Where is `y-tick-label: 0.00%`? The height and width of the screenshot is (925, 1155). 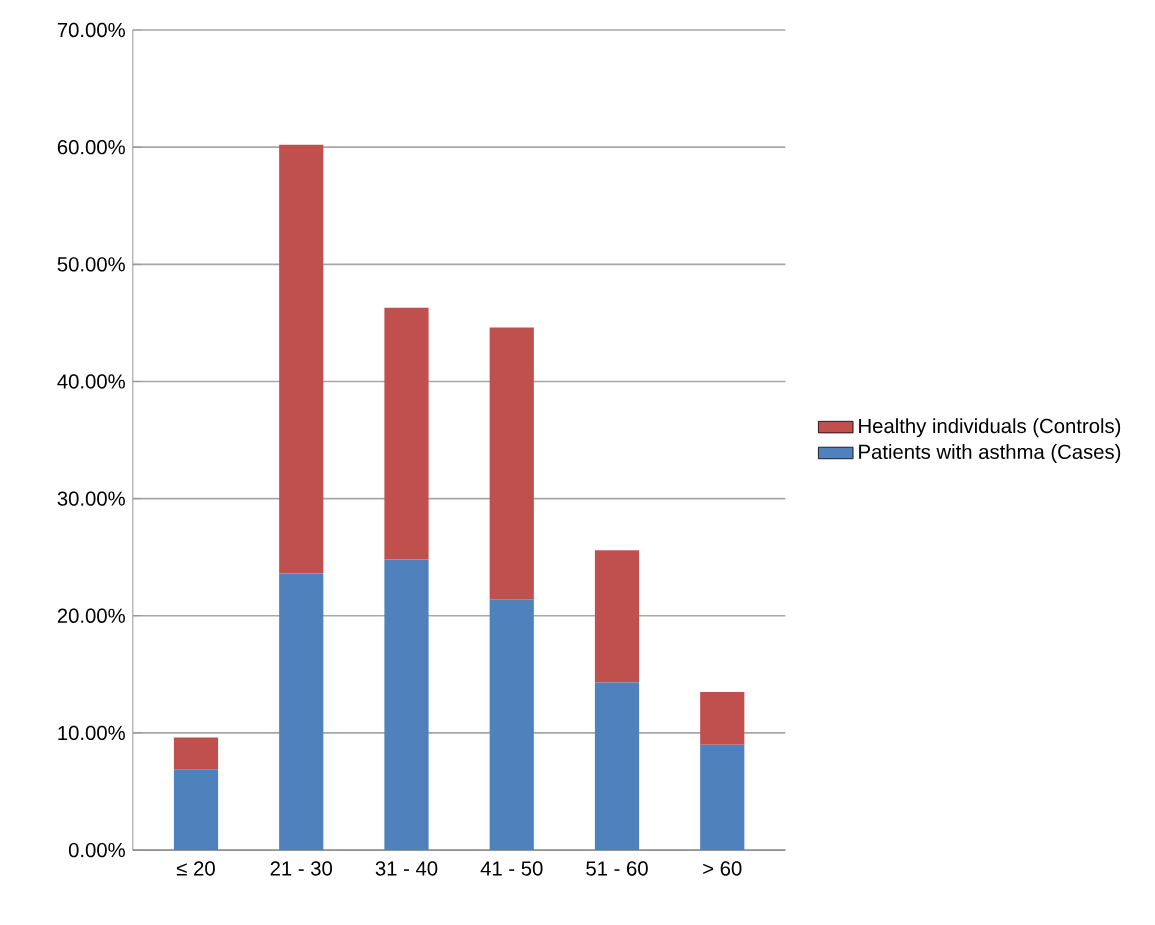
y-tick-label: 0.00% is located at coordinates (96, 850).